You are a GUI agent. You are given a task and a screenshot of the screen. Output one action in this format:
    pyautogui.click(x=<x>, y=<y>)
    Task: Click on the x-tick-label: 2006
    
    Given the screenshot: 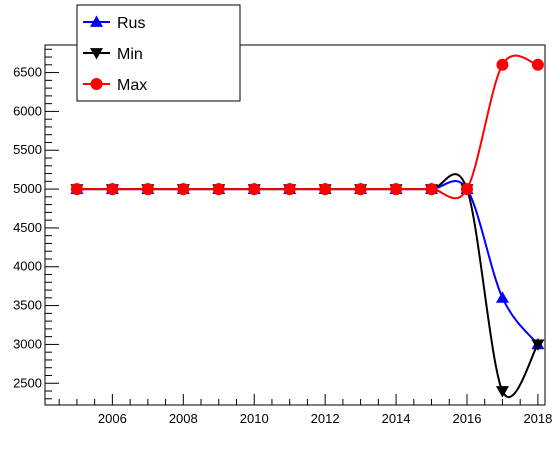 What is the action you would take?
    pyautogui.click(x=112, y=418)
    